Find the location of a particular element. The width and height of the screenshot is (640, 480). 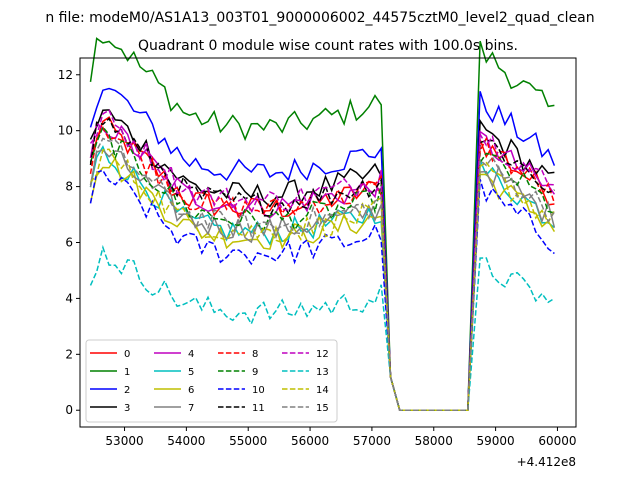

legend-label-1: 1 is located at coordinates (127, 372).